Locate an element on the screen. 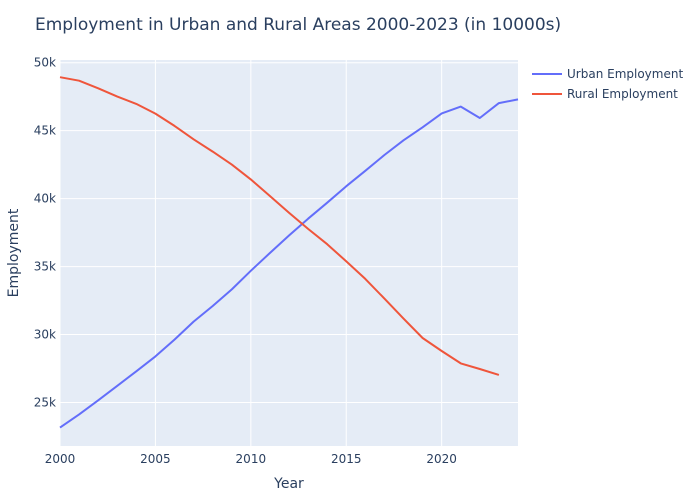 The image size is (700, 500). y-axis-title: Employment is located at coordinates (14, 252).